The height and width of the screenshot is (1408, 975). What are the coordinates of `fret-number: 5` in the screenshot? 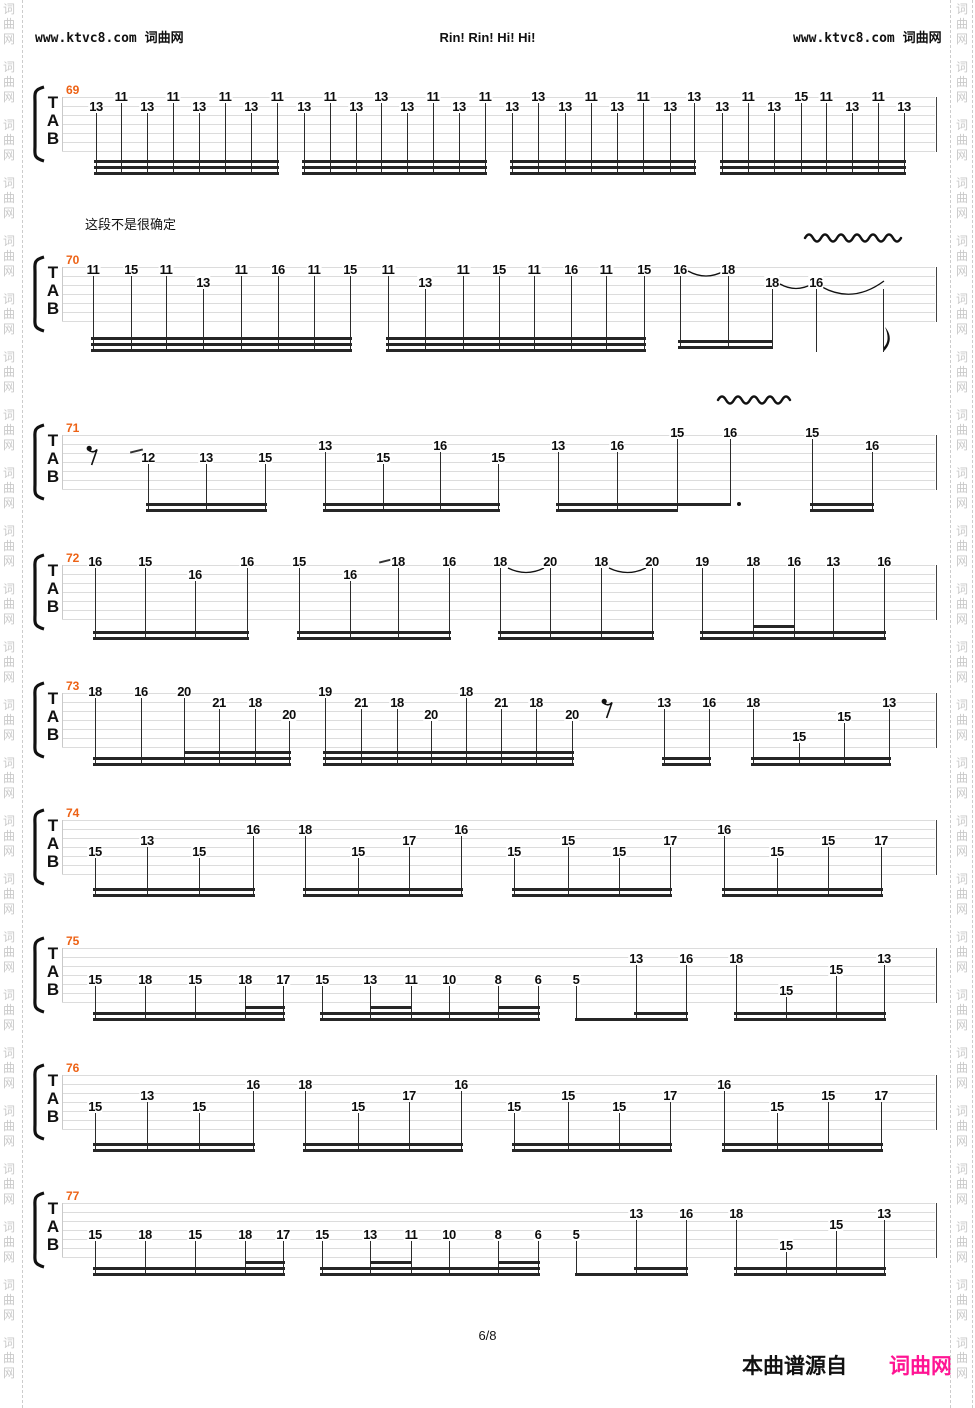 It's located at (576, 979).